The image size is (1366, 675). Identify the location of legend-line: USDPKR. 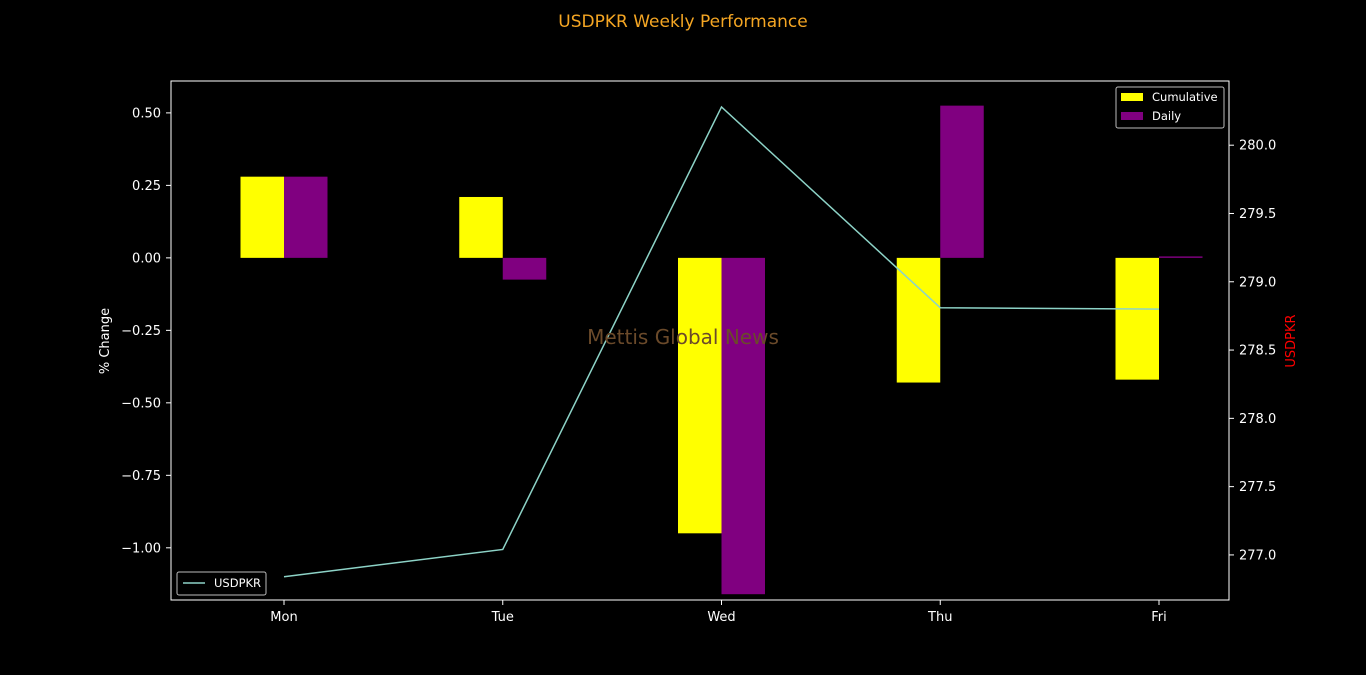
(221, 583).